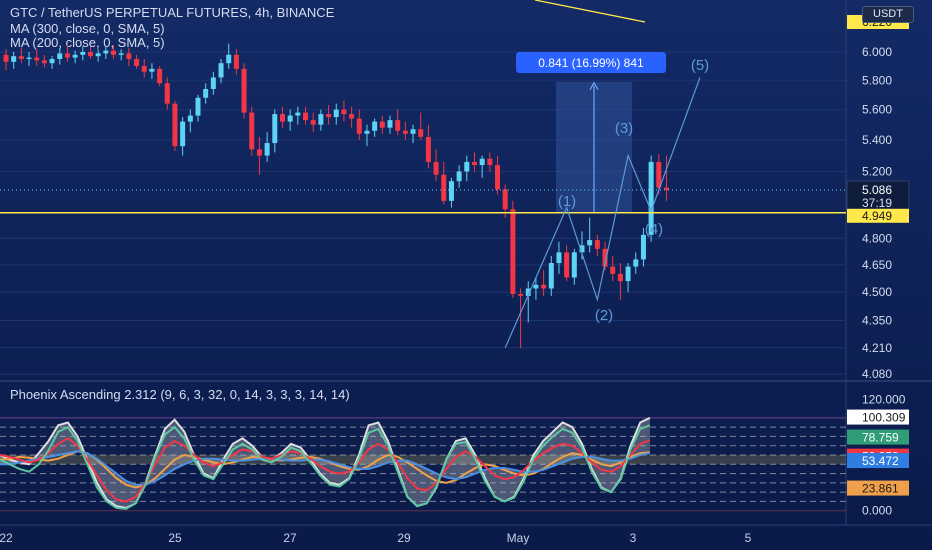  Describe the element at coordinates (888, 14) in the screenshot. I see `currency-badge: USDT` at that location.